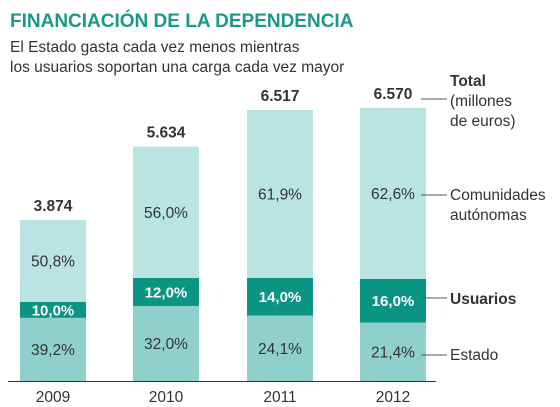 The image size is (560, 407). What do you see at coordinates (222, 393) in the screenshot?
I see `x-axis: 2009 2010 2011 2012` at bounding box center [222, 393].